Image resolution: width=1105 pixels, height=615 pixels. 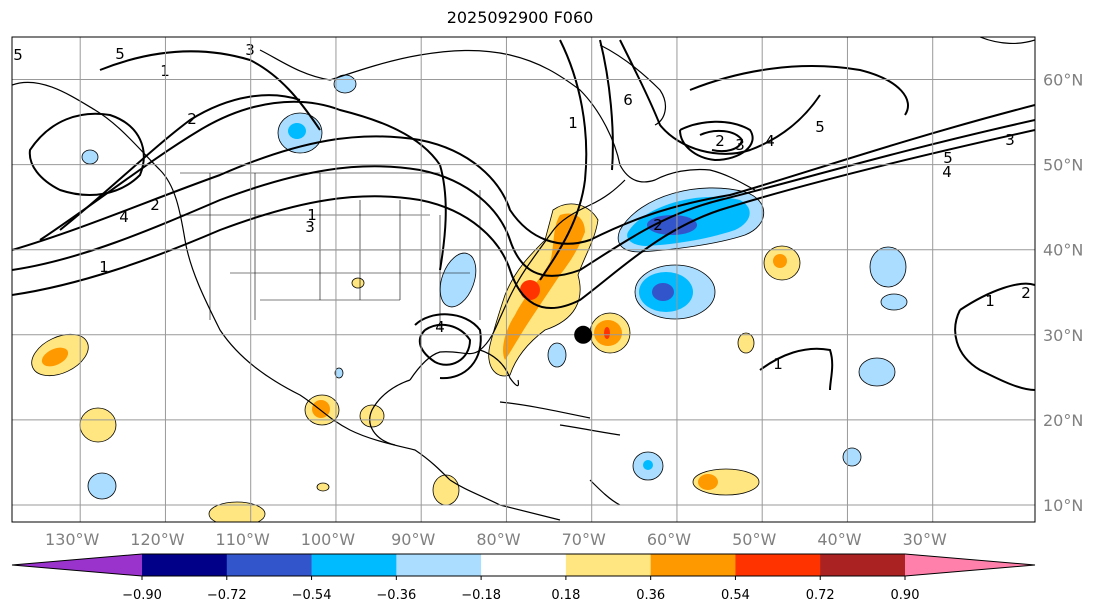 What do you see at coordinates (1063, 335) in the screenshot?
I see `latitude-tick-label: 30°N` at bounding box center [1063, 335].